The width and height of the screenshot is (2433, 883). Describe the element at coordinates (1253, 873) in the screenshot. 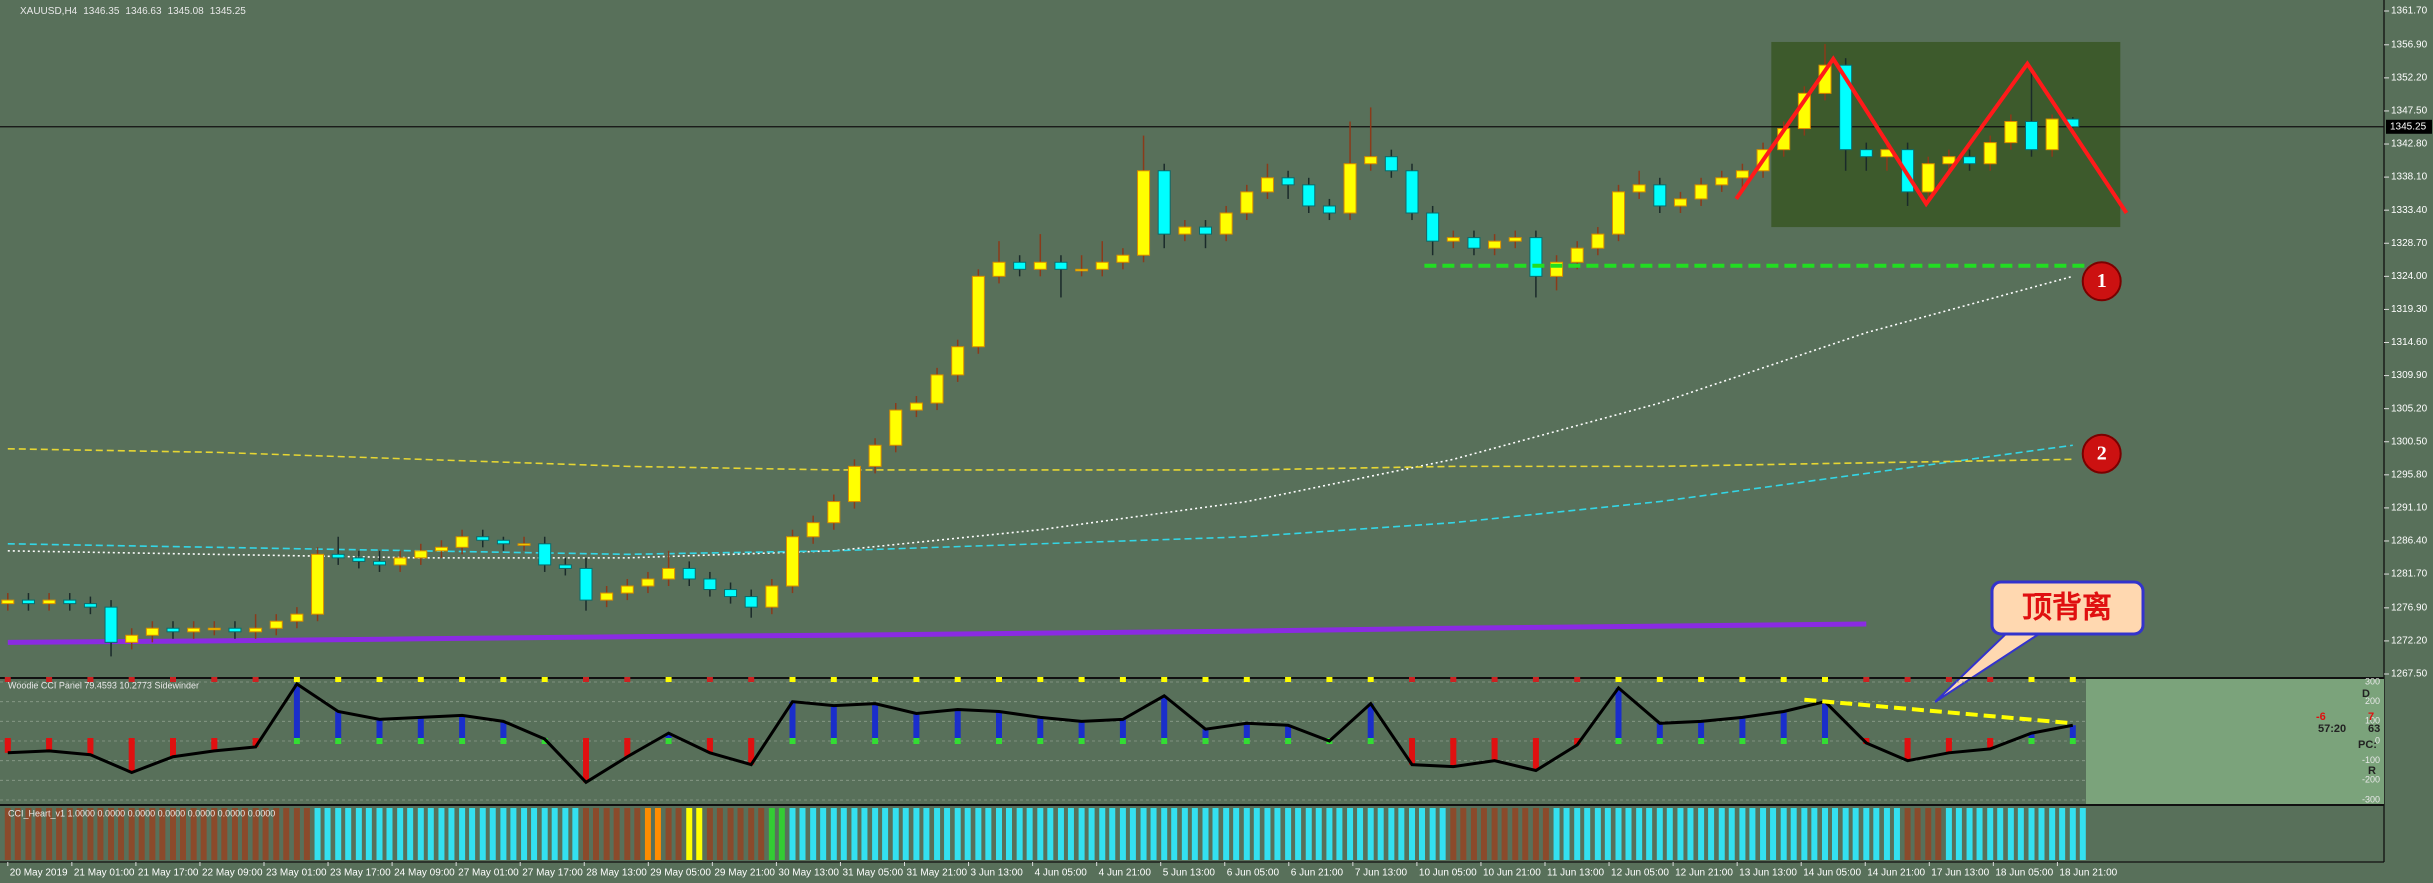

I see `x-tick-label: 6 Jun 05:00` at that location.